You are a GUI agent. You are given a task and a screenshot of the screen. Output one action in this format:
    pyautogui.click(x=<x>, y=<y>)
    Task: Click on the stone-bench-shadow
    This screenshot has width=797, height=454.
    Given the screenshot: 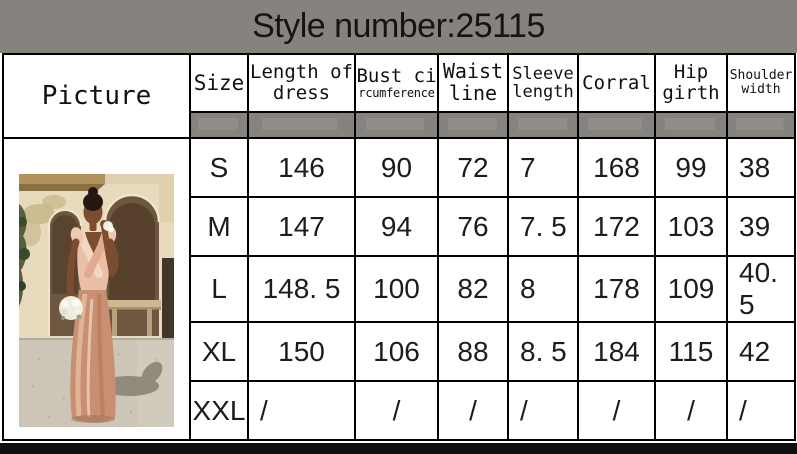 What is the action you would take?
    pyautogui.click(x=134, y=308)
    